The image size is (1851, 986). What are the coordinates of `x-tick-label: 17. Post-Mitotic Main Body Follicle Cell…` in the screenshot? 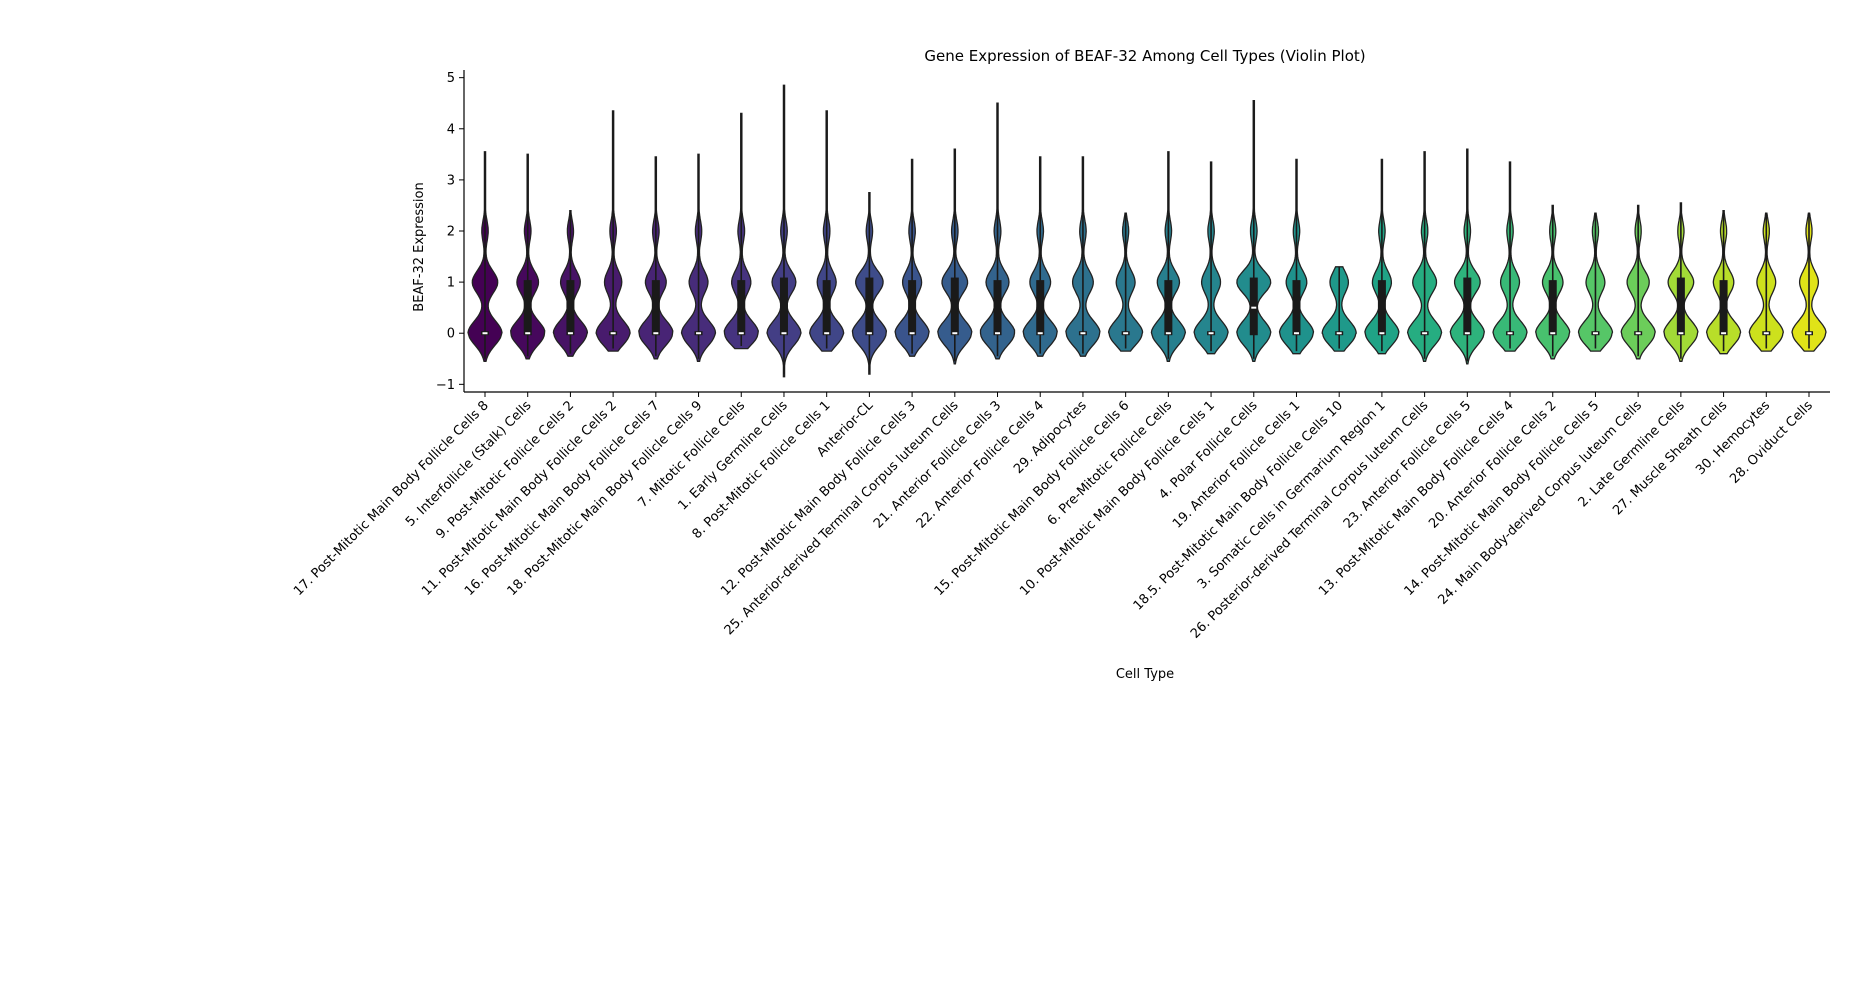 It's located at (391, 498).